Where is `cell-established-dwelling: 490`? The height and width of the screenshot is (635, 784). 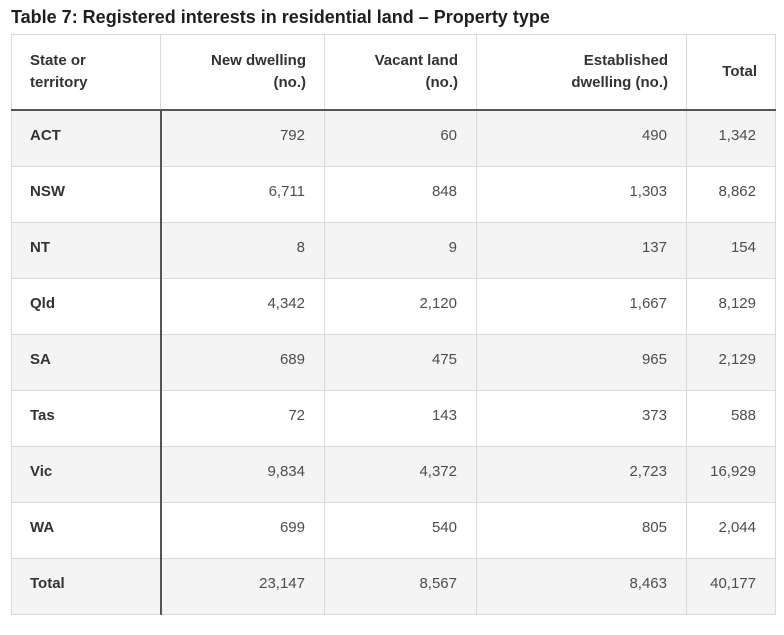 cell-established-dwelling: 490 is located at coordinates (581, 138).